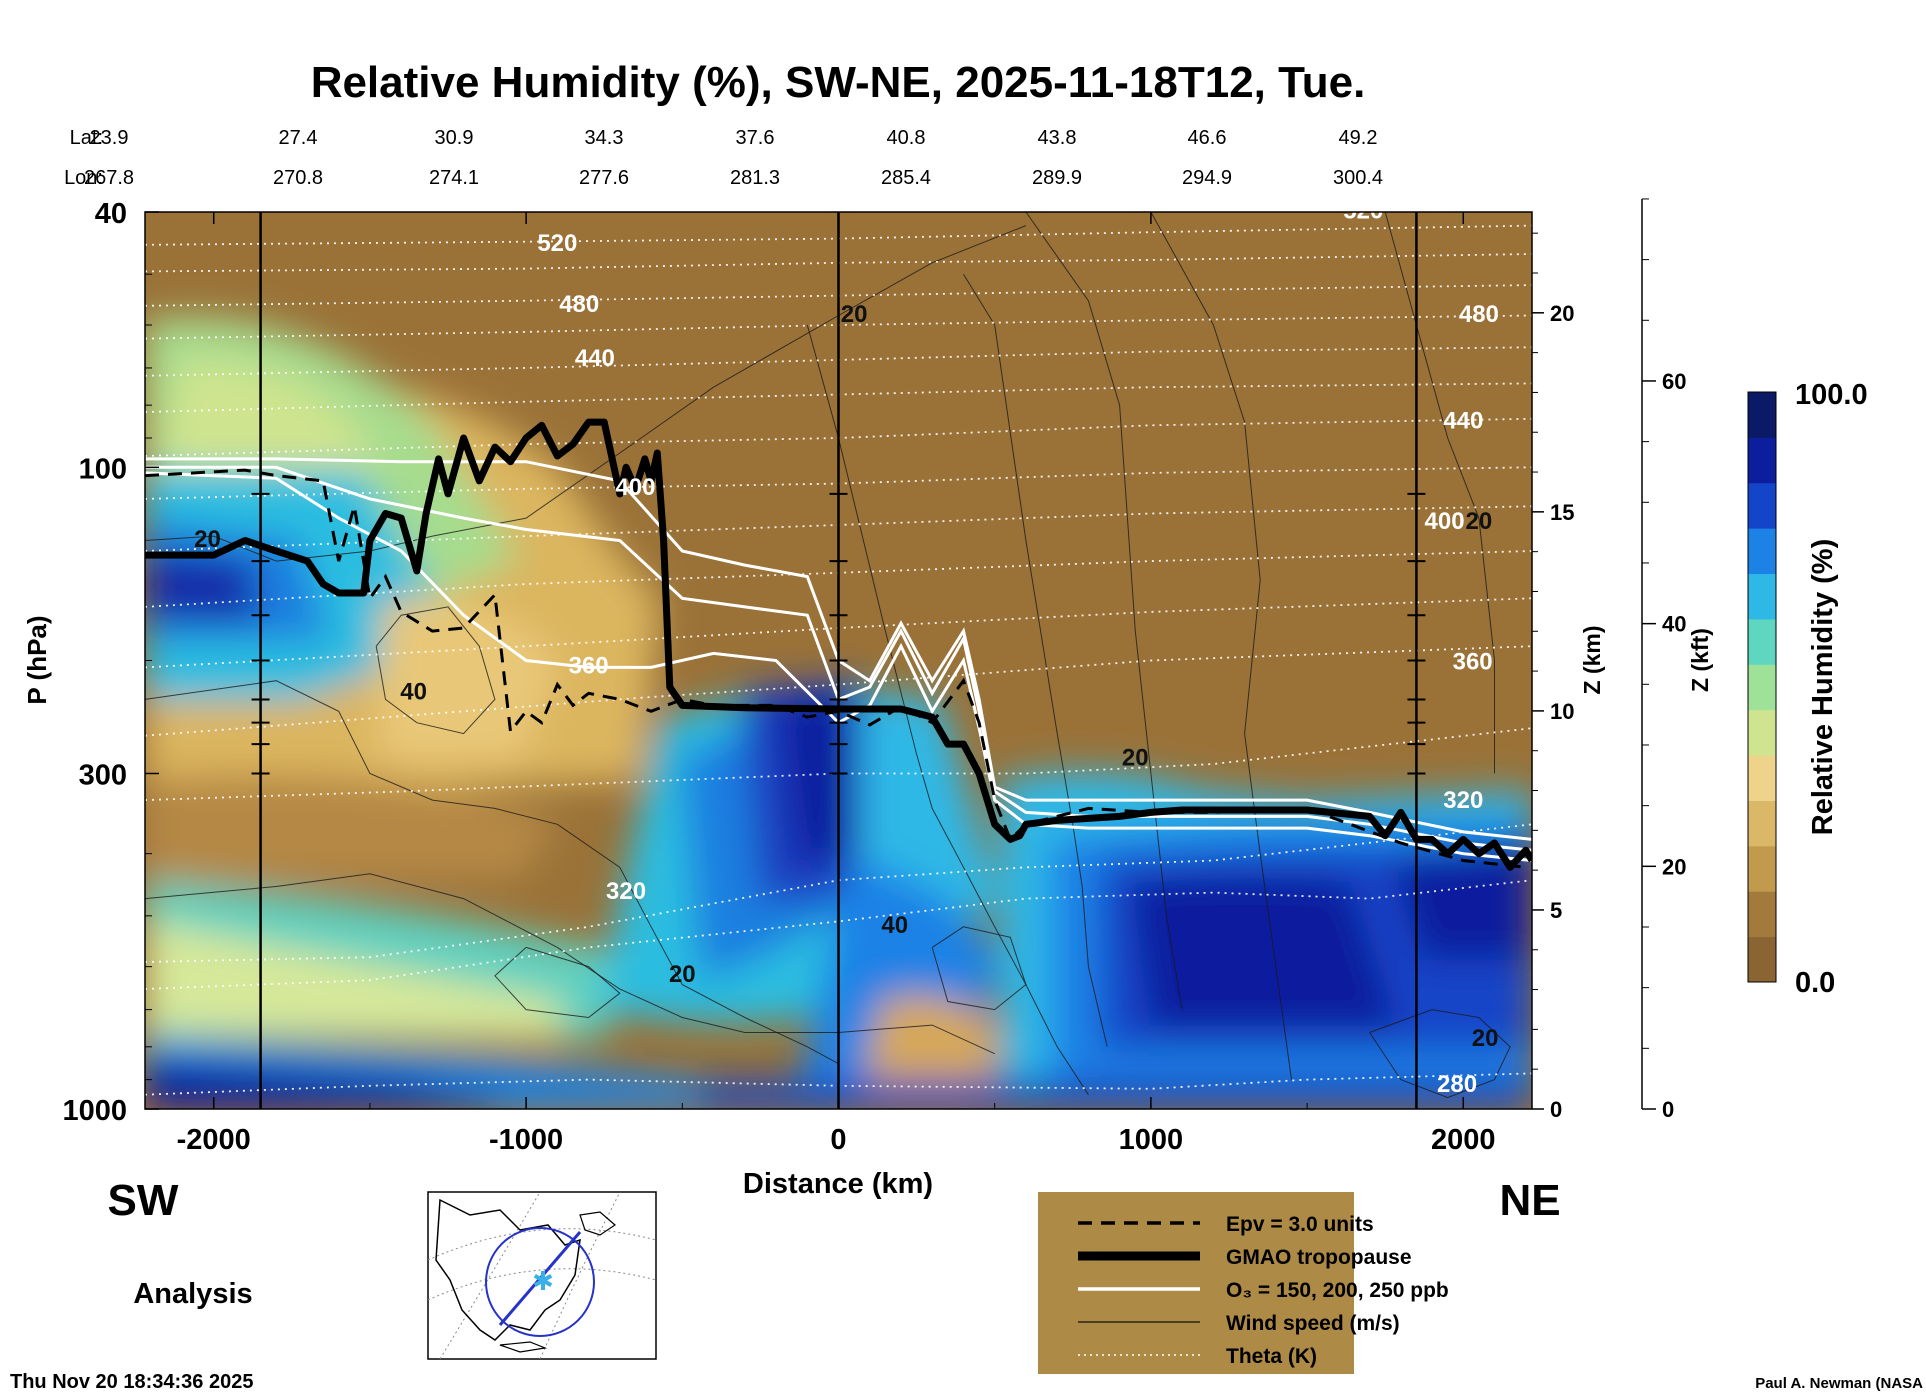  Describe the element at coordinates (94, 1111) in the screenshot. I see `y-tick-label: 1000` at that location.